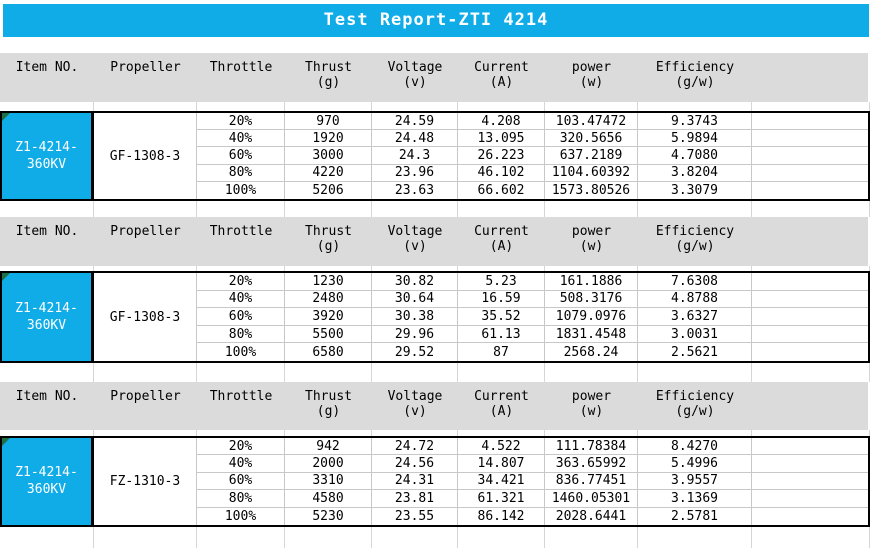 Image resolution: width=874 pixels, height=548 pixels. I want to click on power-cell: 1079.0976, so click(591, 317).